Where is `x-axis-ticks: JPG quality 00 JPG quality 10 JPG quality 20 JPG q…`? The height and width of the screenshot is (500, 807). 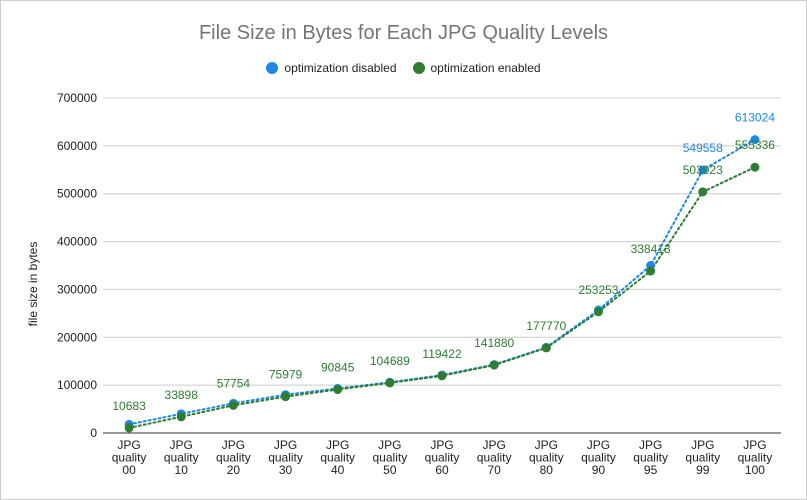 x-axis-ticks: JPG quality 00 JPG quality 10 JPG quality 20 JPG q… is located at coordinates (442, 457).